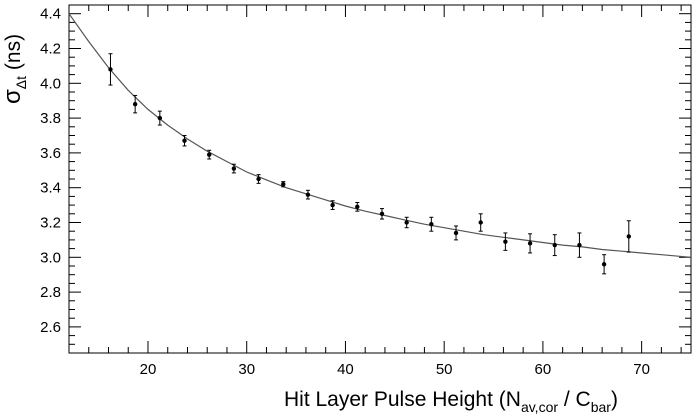 The height and width of the screenshot is (414, 693). What do you see at coordinates (50, 223) in the screenshot?
I see `y-tick-label: 3.2` at bounding box center [50, 223].